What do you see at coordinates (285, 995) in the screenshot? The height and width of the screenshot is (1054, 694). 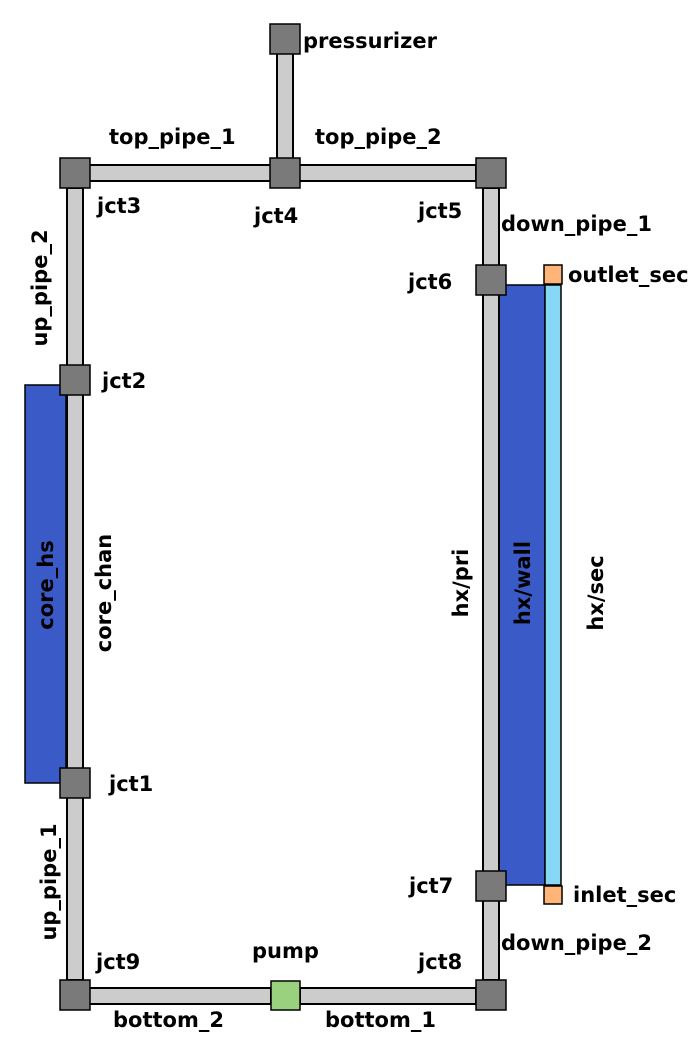 I see `pump-node` at bounding box center [285, 995].